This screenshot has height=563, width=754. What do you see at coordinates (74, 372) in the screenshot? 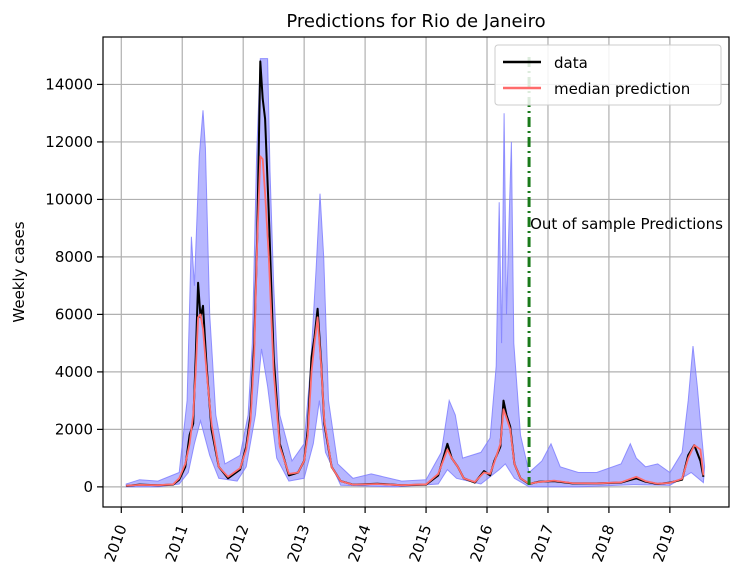
I see `y-tick-label: 4000` at bounding box center [74, 372].